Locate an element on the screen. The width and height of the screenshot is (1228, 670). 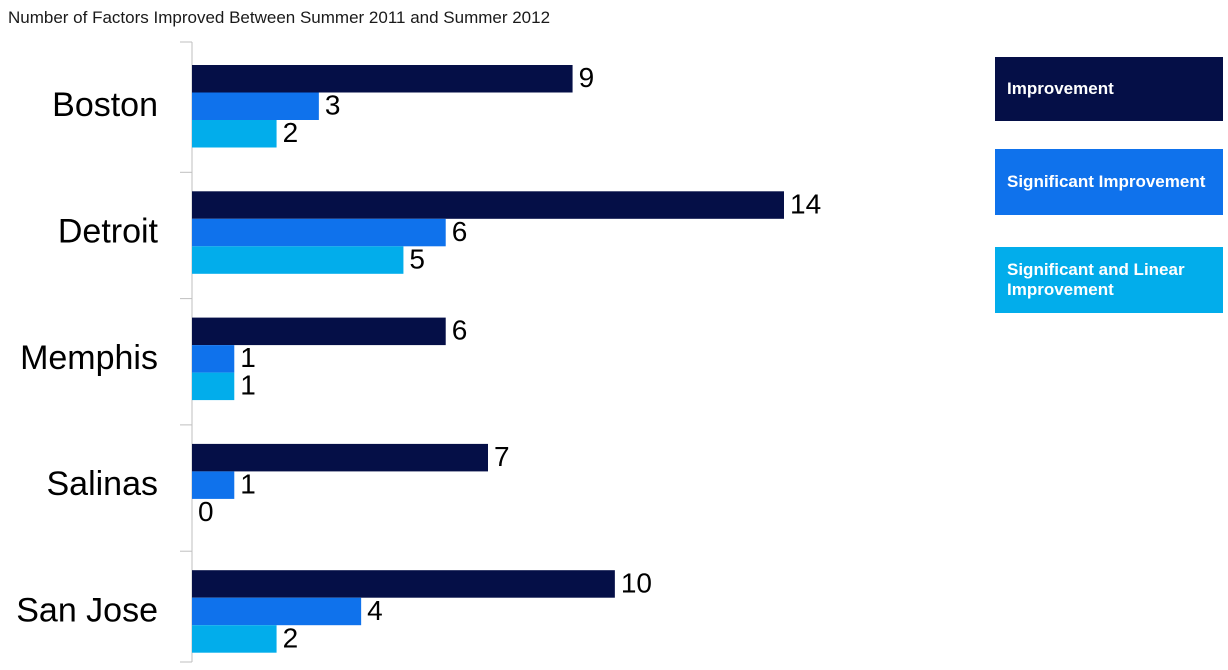
value-label-boston-improvement: 9 is located at coordinates (587, 77).